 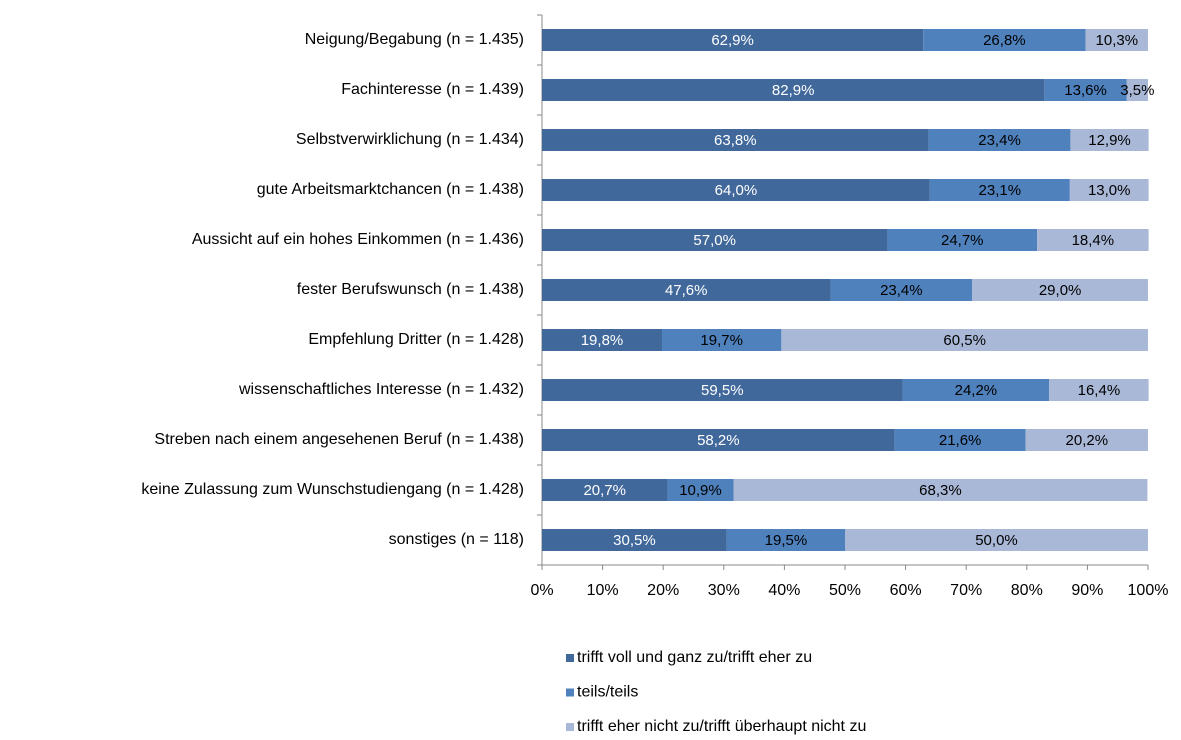 I want to click on value-label: 3,5%, so click(x=1137, y=90).